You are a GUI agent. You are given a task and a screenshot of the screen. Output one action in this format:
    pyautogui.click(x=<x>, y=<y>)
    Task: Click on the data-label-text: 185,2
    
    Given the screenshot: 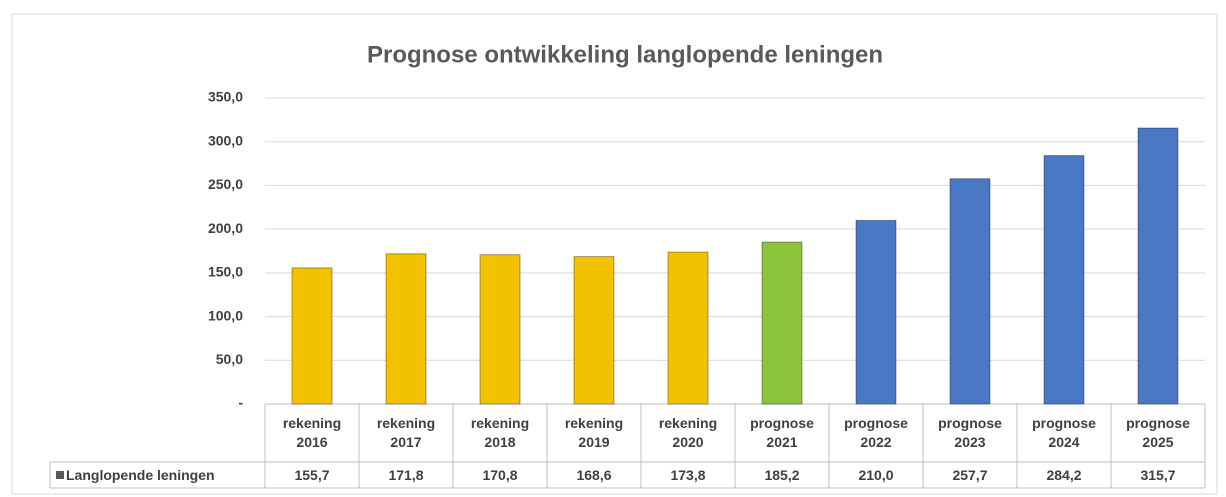 What is the action you would take?
    pyautogui.click(x=782, y=475)
    